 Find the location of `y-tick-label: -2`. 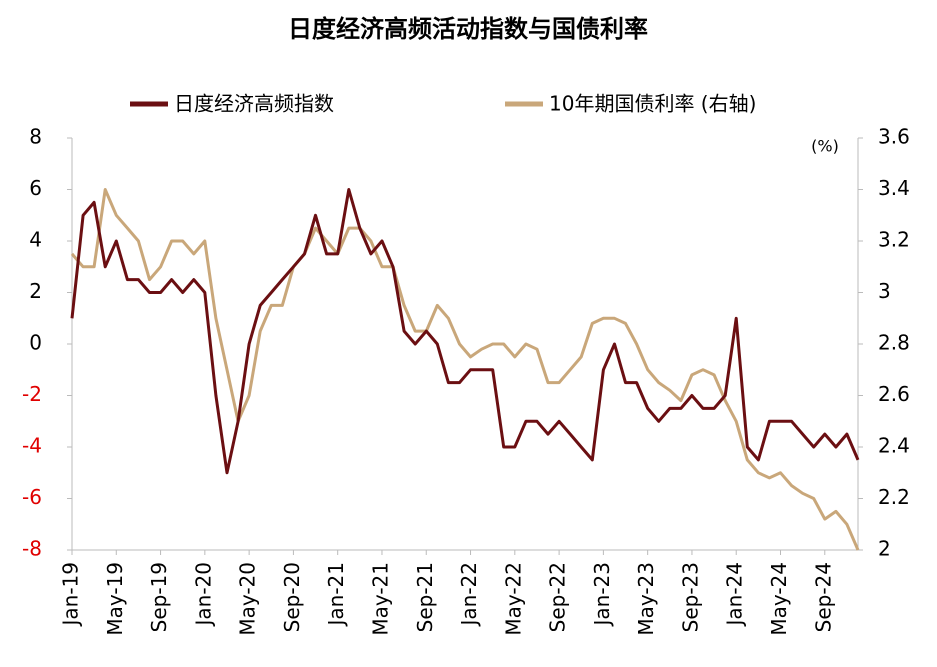

y-tick-label: -2 is located at coordinates (32, 394).